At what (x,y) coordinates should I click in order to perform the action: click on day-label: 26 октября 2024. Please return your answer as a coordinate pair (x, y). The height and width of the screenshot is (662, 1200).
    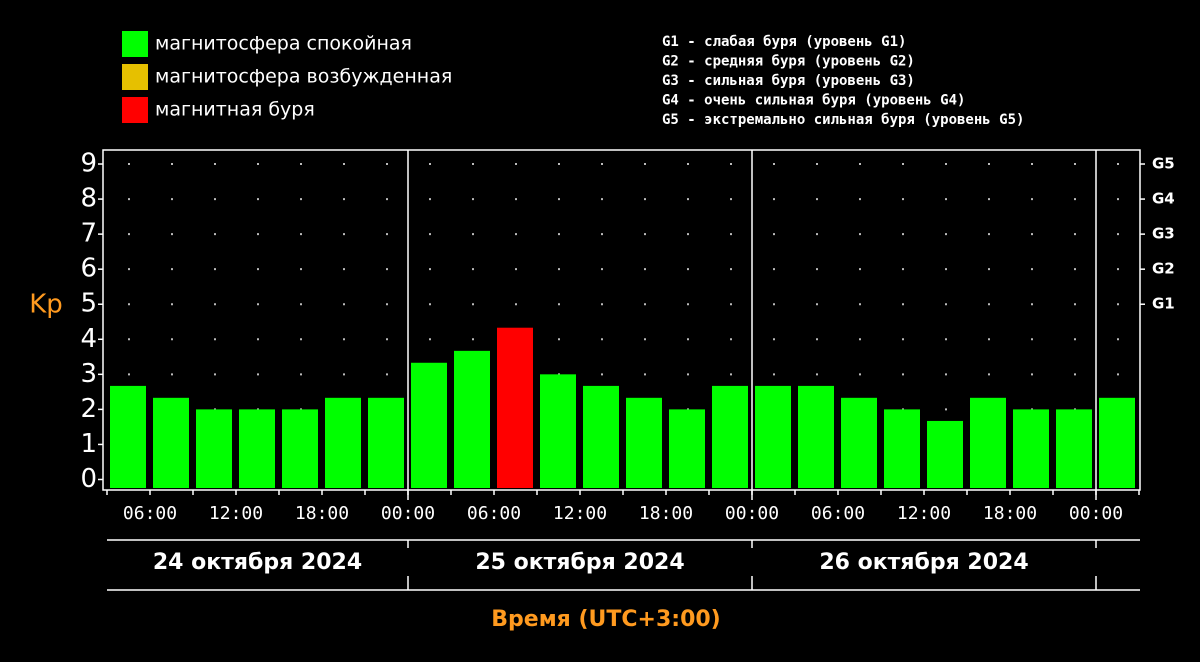
    Looking at the image, I should click on (923, 562).